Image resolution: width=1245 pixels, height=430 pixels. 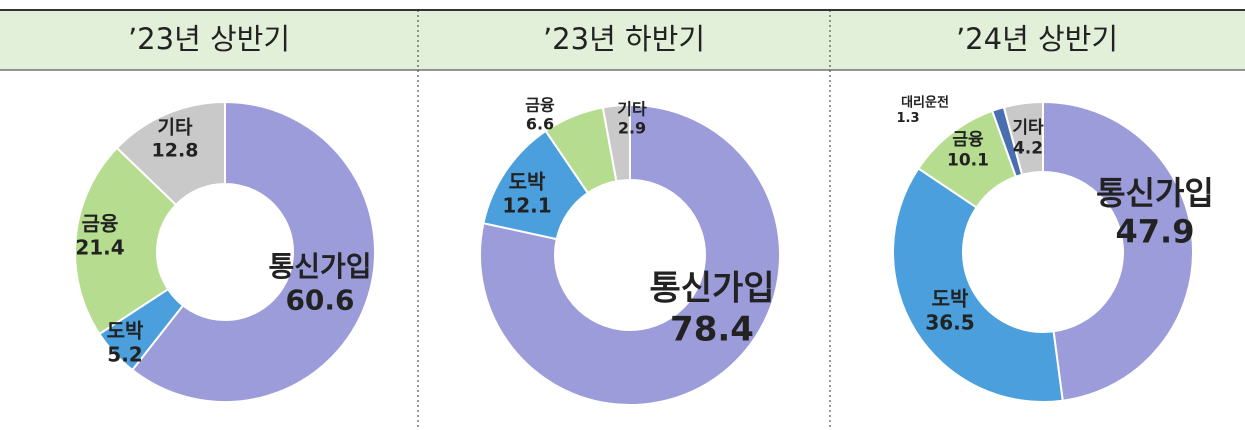 What do you see at coordinates (632, 128) in the screenshot?
I see `slice-value: 2.9` at bounding box center [632, 128].